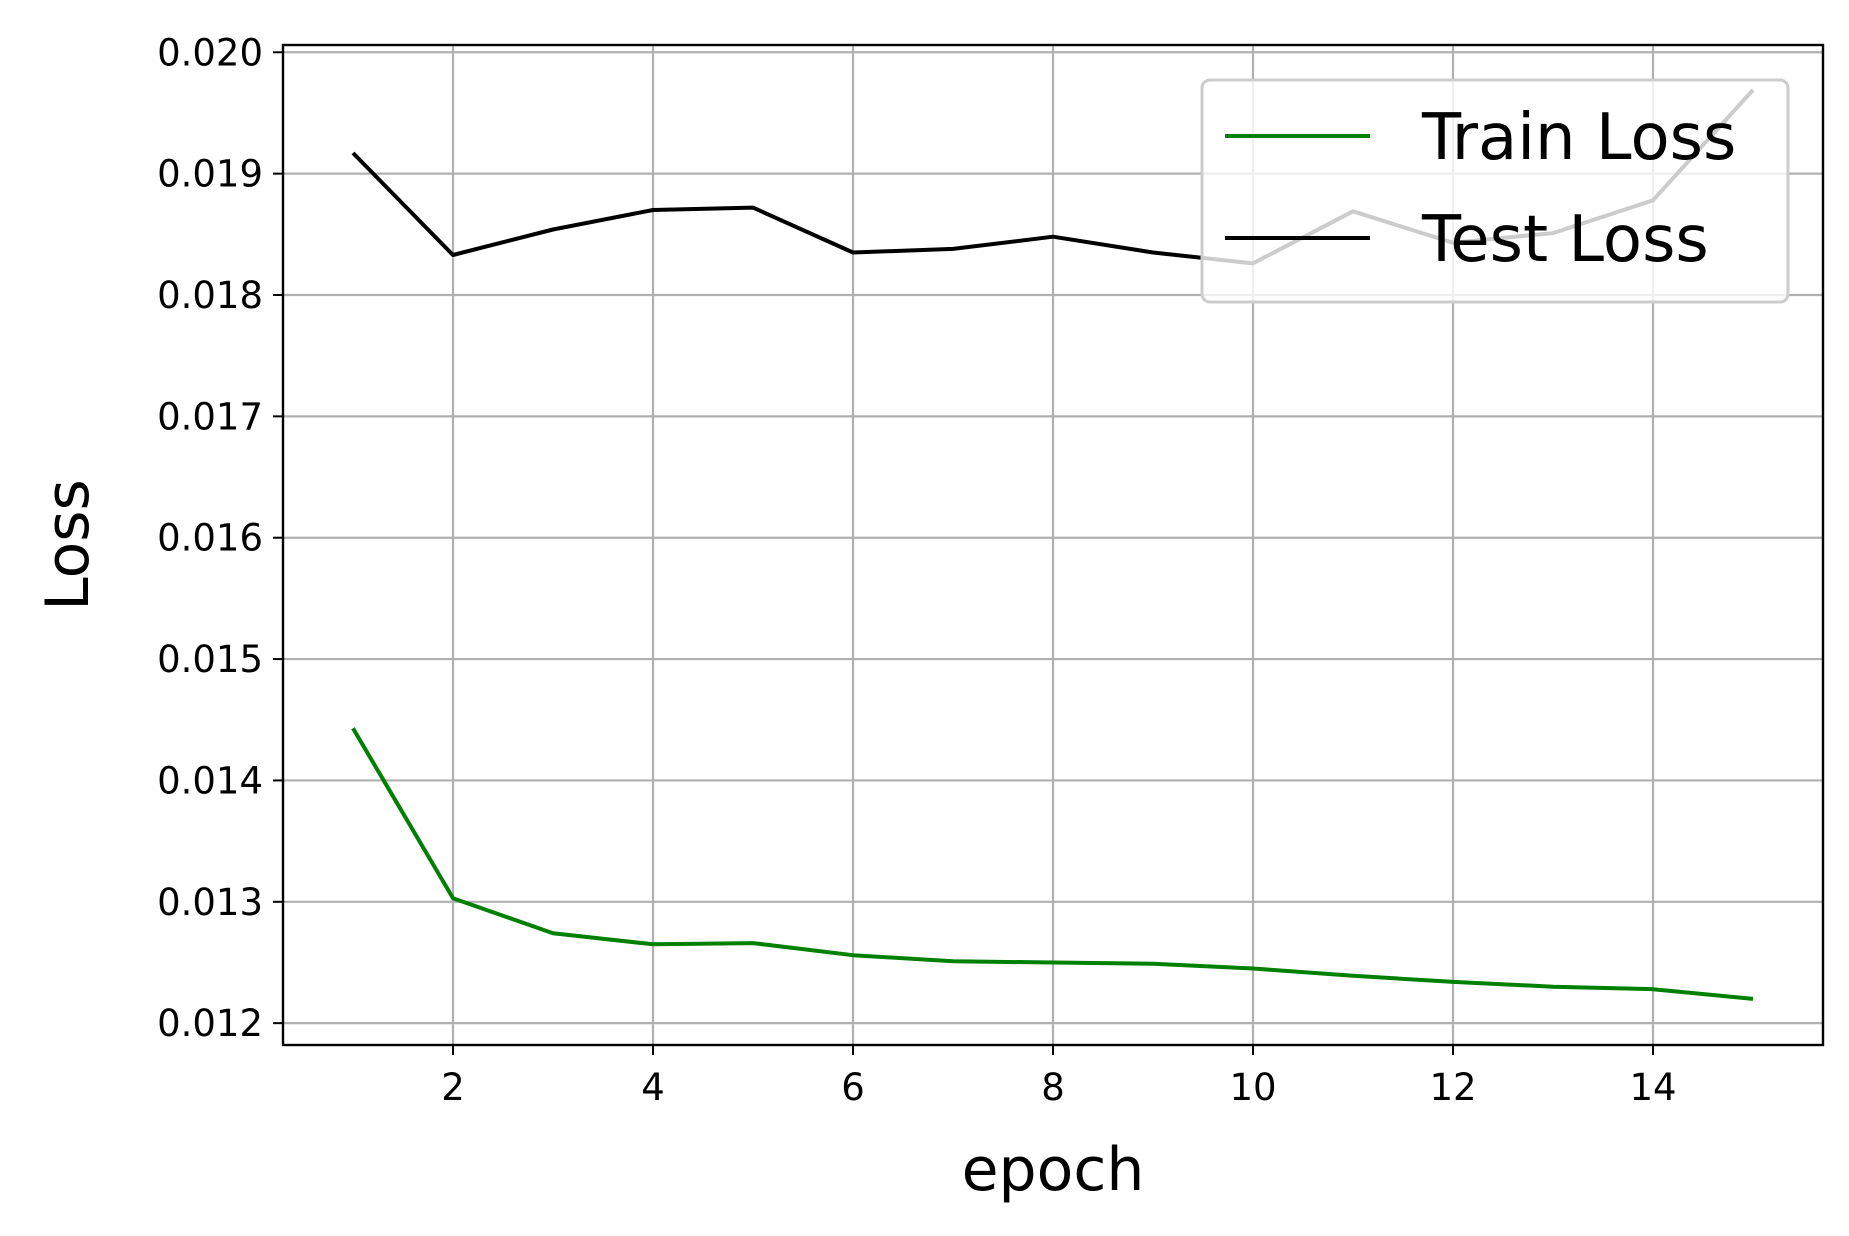 The height and width of the screenshot is (1236, 1849). I want to click on x-tick-label: 14, so click(1652, 1087).